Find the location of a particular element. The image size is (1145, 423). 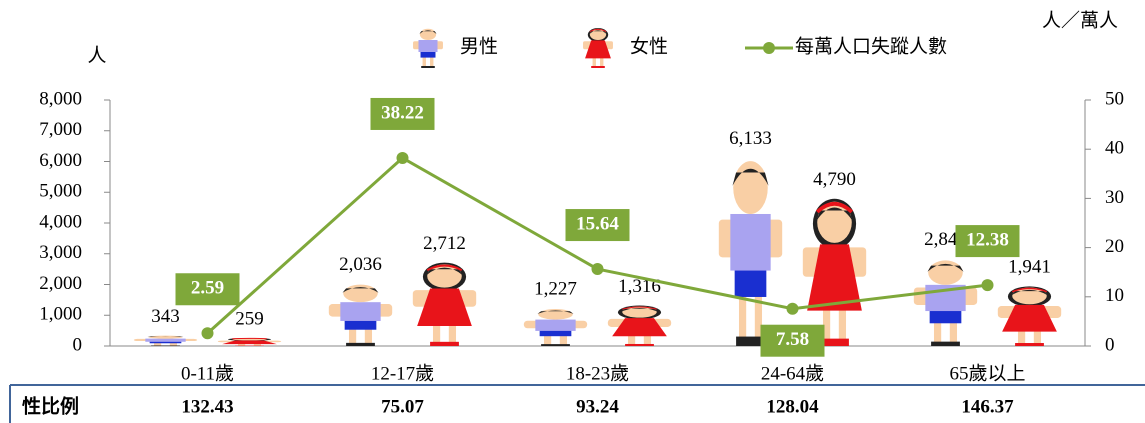

value-label: 2,036 is located at coordinates (360, 264).